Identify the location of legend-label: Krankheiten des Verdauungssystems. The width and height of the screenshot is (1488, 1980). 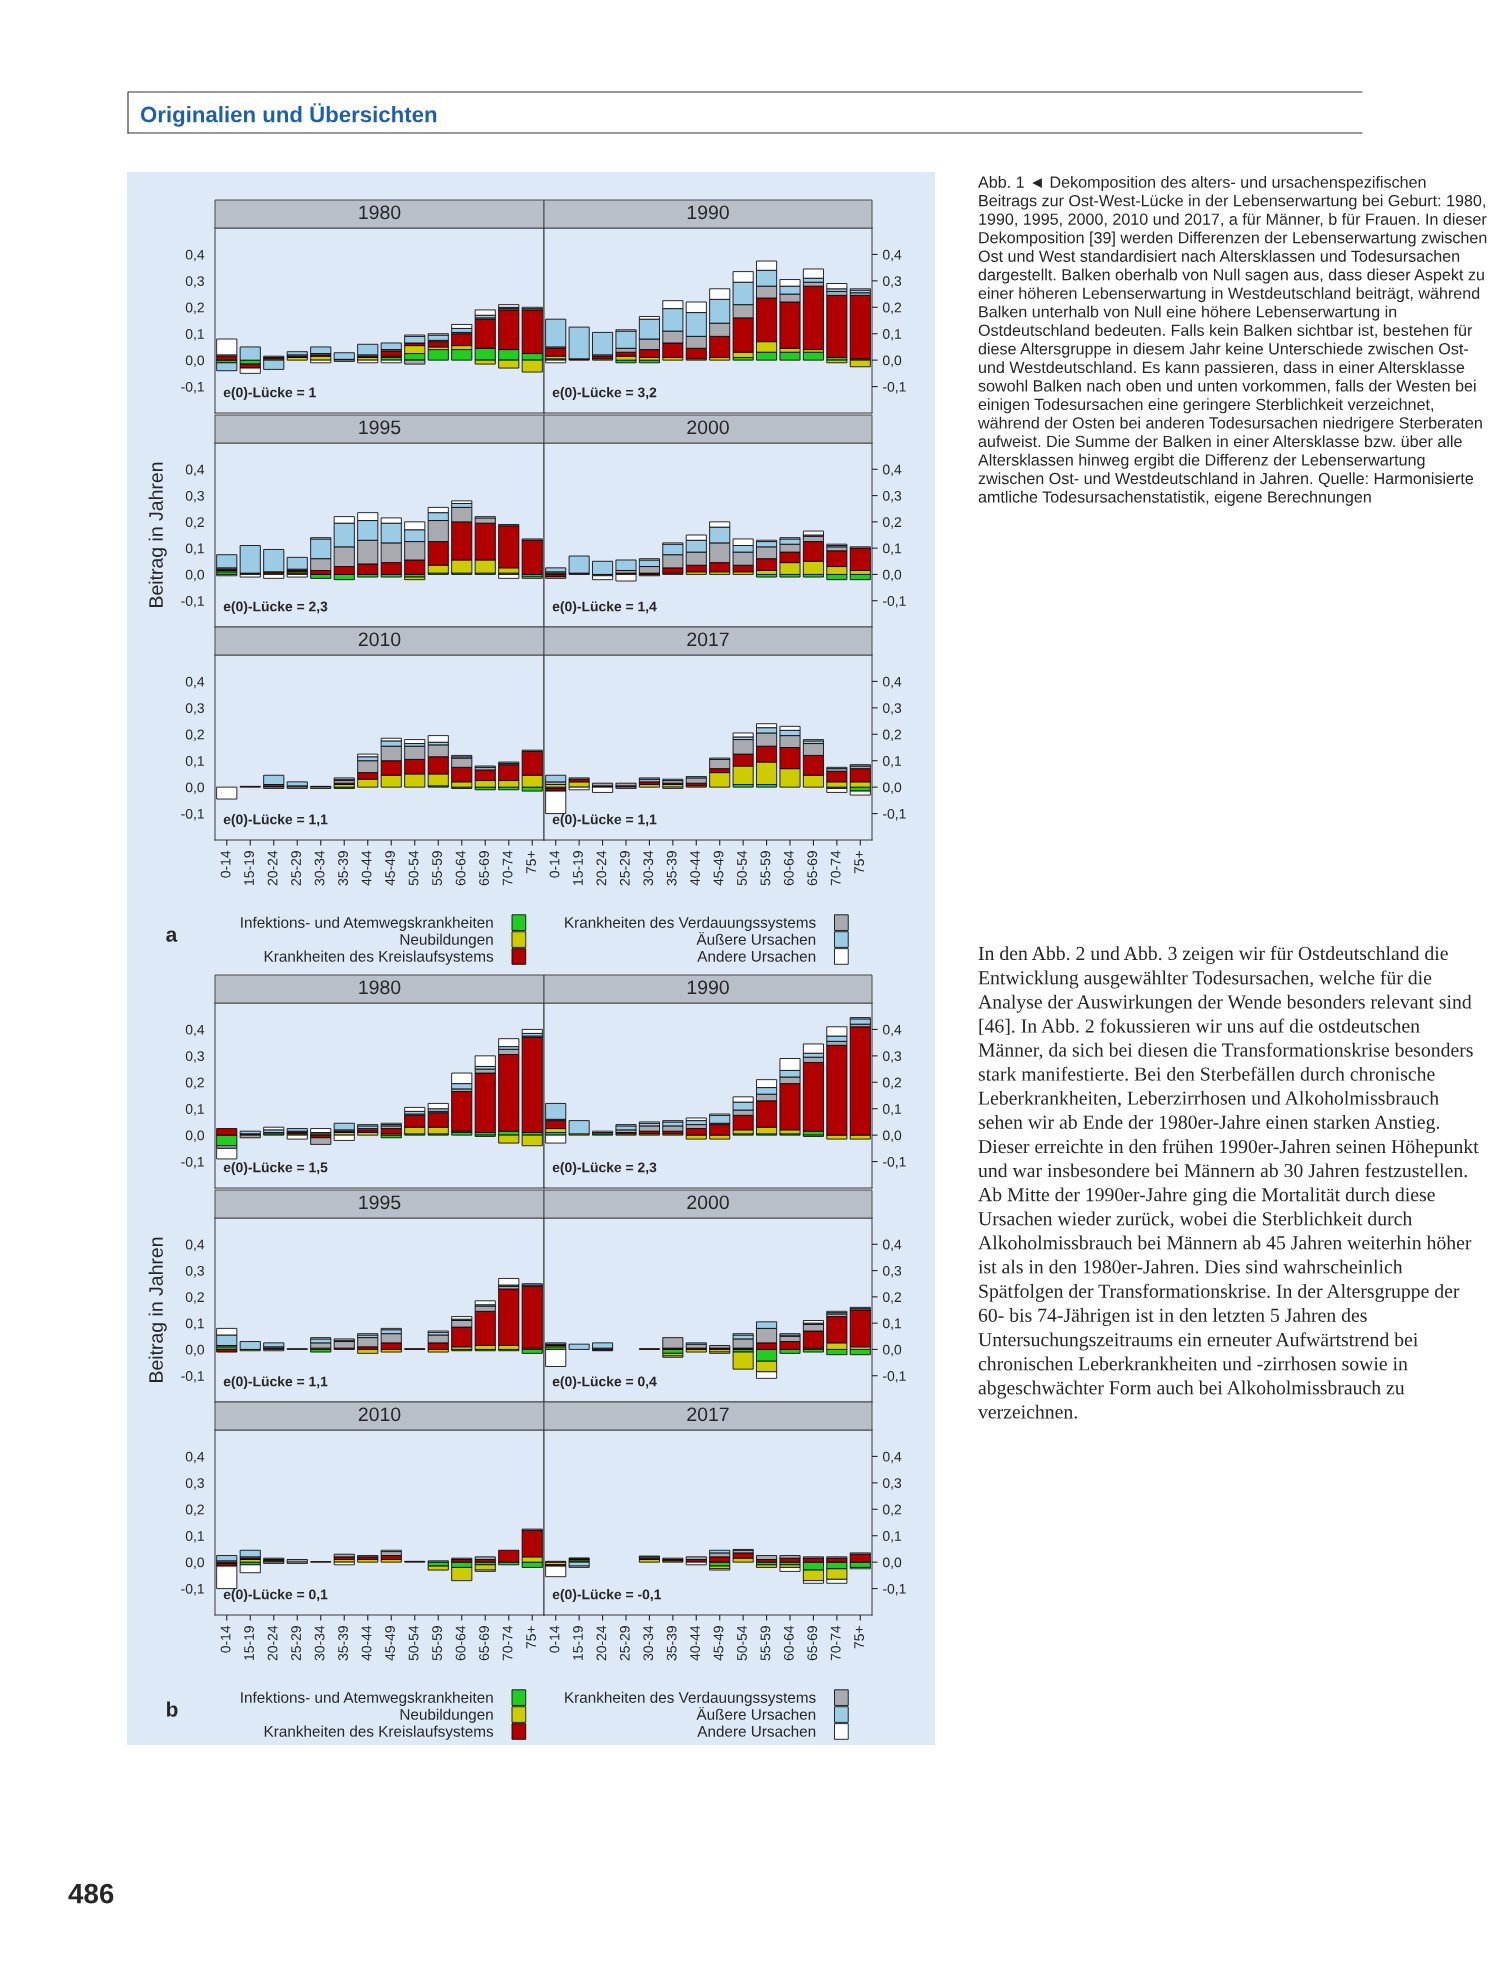
(690, 923).